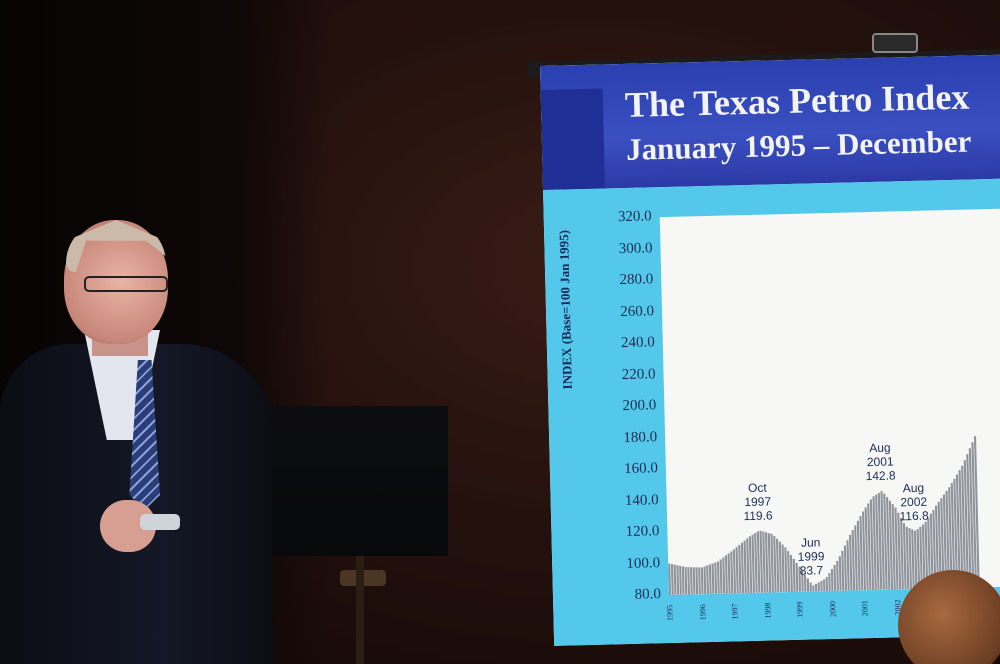 Image resolution: width=1000 pixels, height=664 pixels. Describe the element at coordinates (641, 500) in the screenshot. I see `y-tick-label: 140.0` at that location.